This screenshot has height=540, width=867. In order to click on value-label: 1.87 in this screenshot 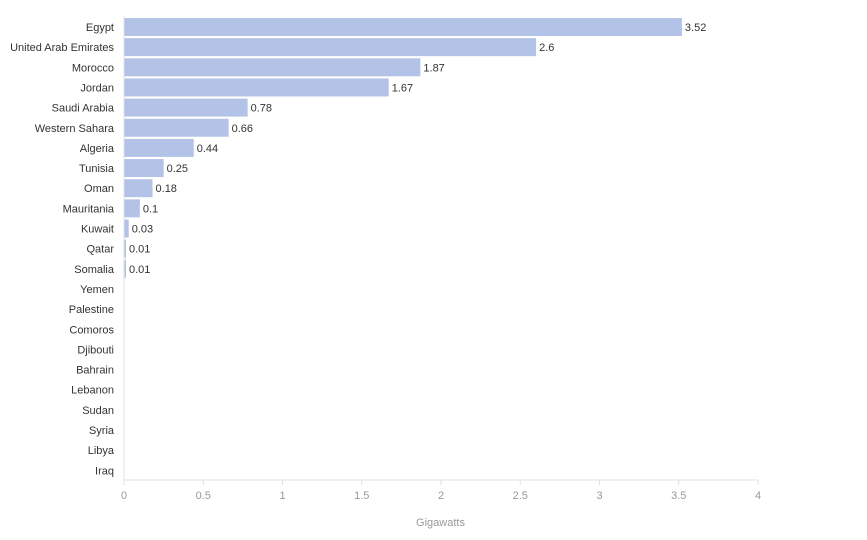, I will do `click(433, 68)`.